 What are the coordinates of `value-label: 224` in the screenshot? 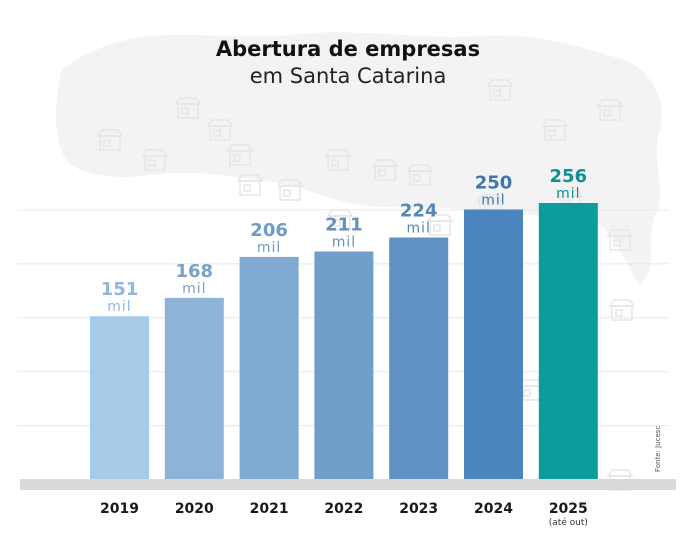 It's located at (419, 211).